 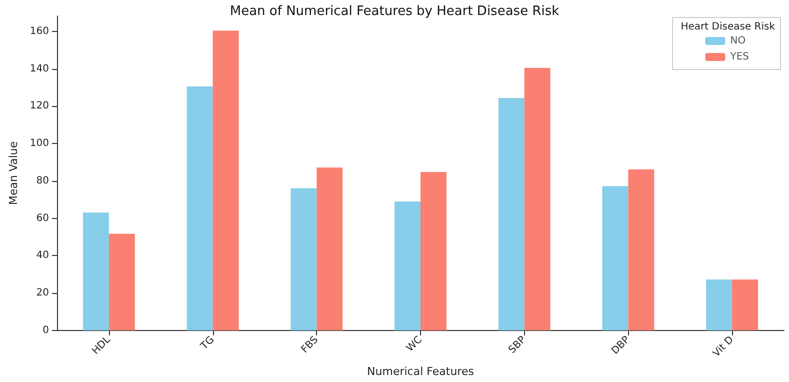 I want to click on legend-title: Heart Disease Risk, so click(x=728, y=27).